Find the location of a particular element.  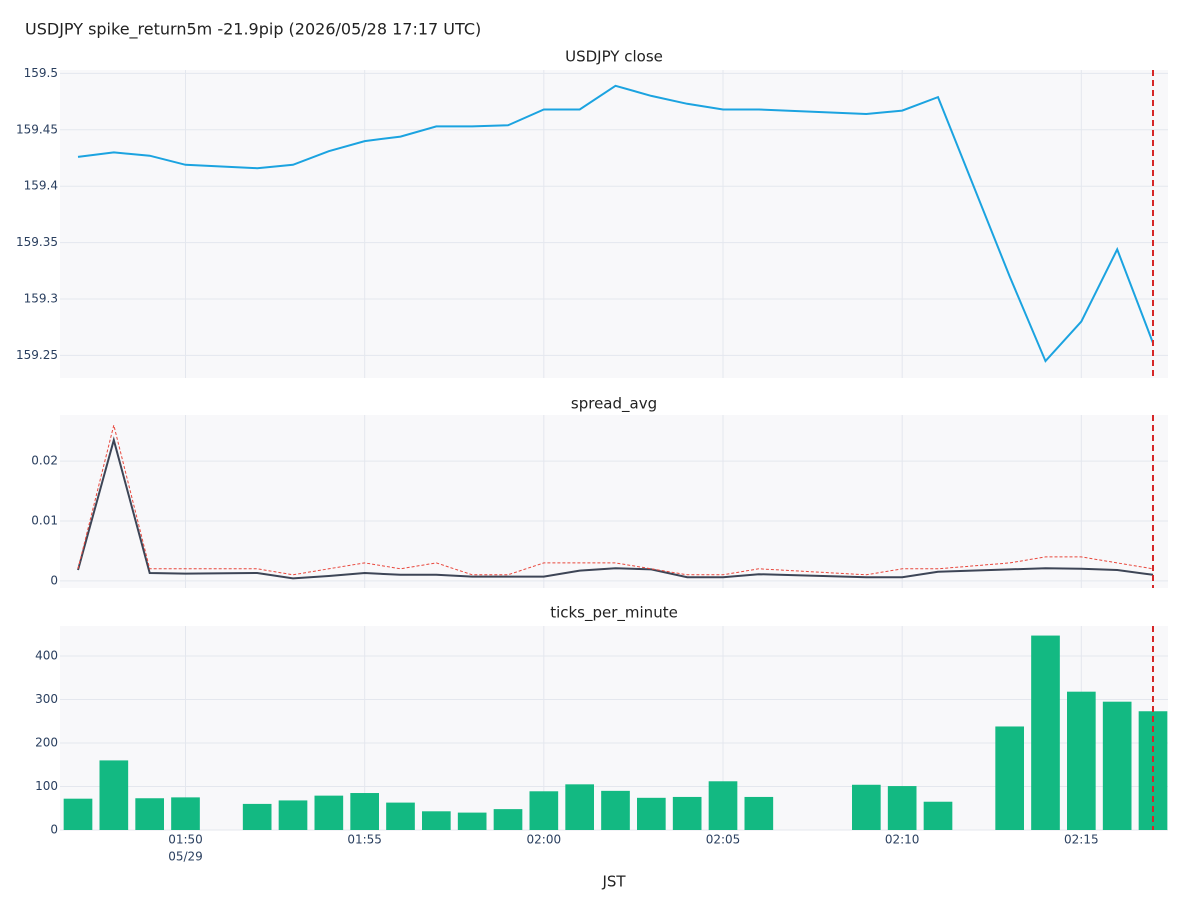

y-tick-label: 0.02 is located at coordinates (44, 461).